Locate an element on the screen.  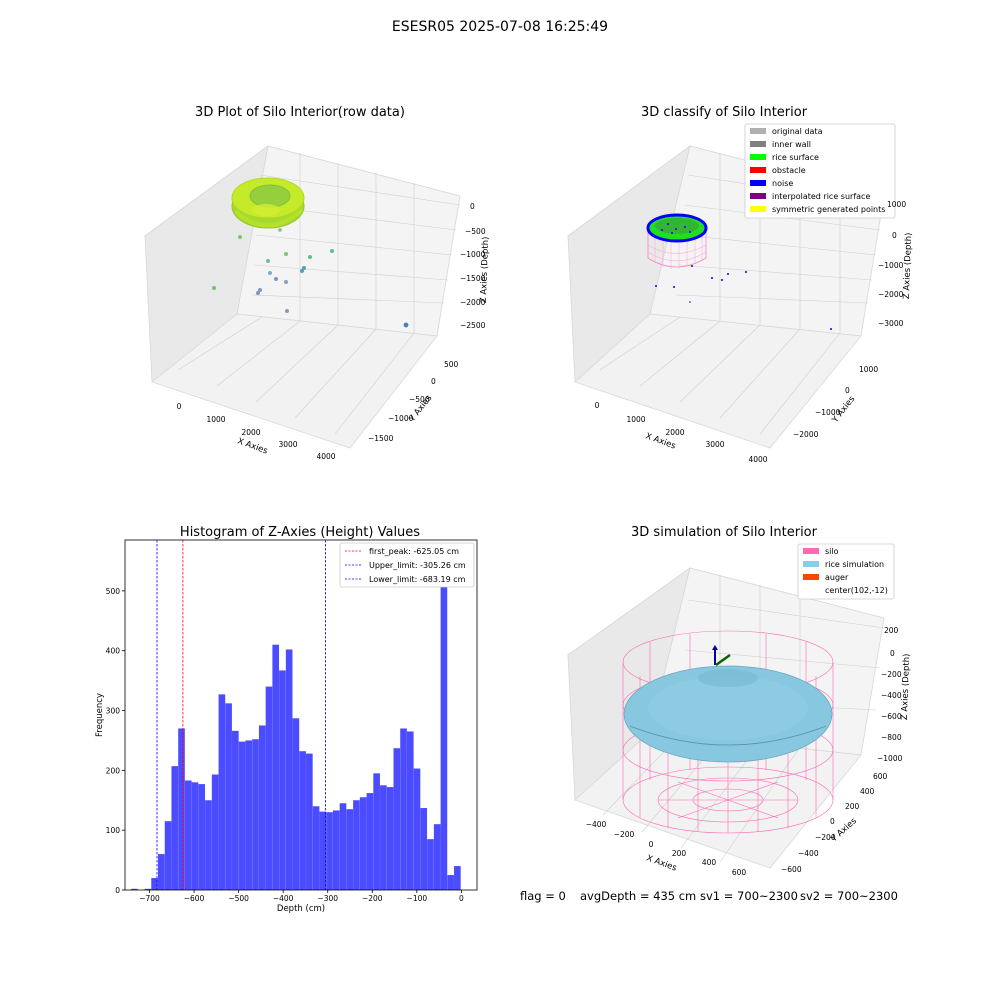
raw-scatter-points is located at coordinates (310, 278).